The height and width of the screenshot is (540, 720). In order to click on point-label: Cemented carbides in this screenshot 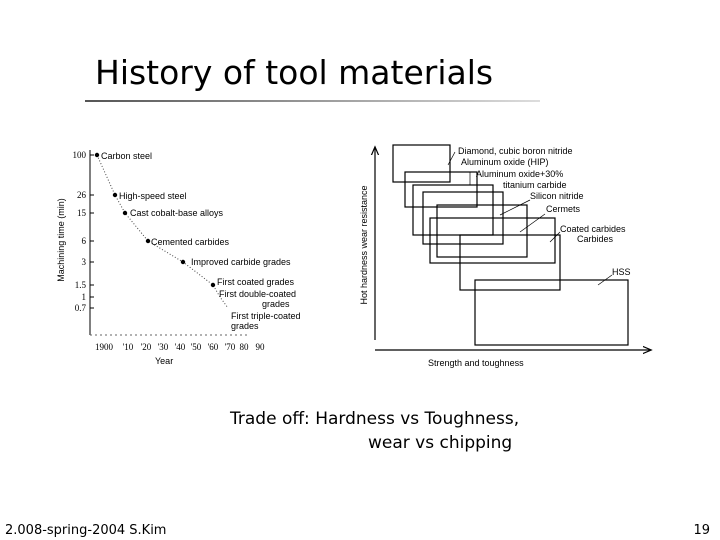, I will do `click(190, 242)`.